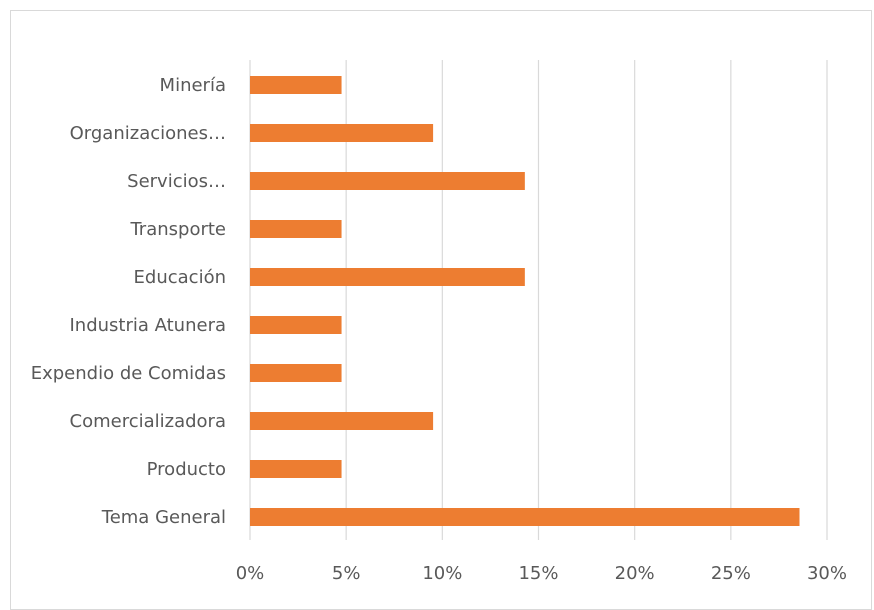 This screenshot has width=874, height=610. Describe the element at coordinates (186, 469) in the screenshot. I see `category-label: Producto` at that location.